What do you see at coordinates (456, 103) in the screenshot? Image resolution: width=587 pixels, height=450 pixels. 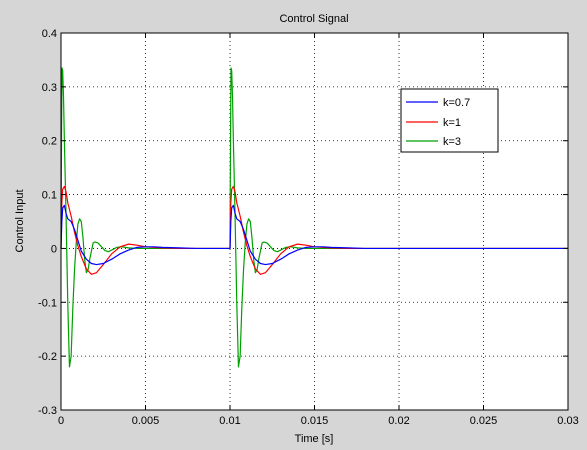 I see `legend-label-k07: k=0.7` at bounding box center [456, 103].